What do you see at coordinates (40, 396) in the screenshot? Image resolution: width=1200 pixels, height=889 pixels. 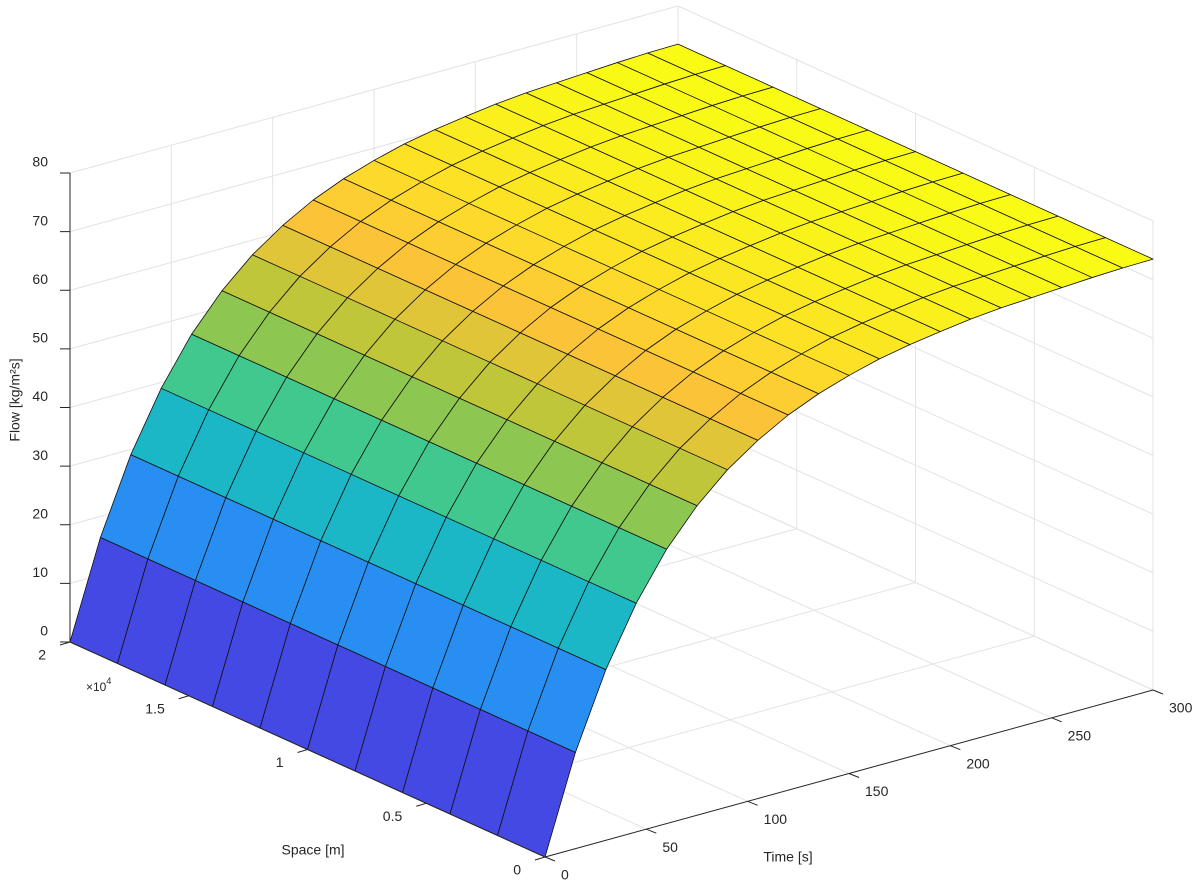 I see `z-tick-label: 40` at bounding box center [40, 396].